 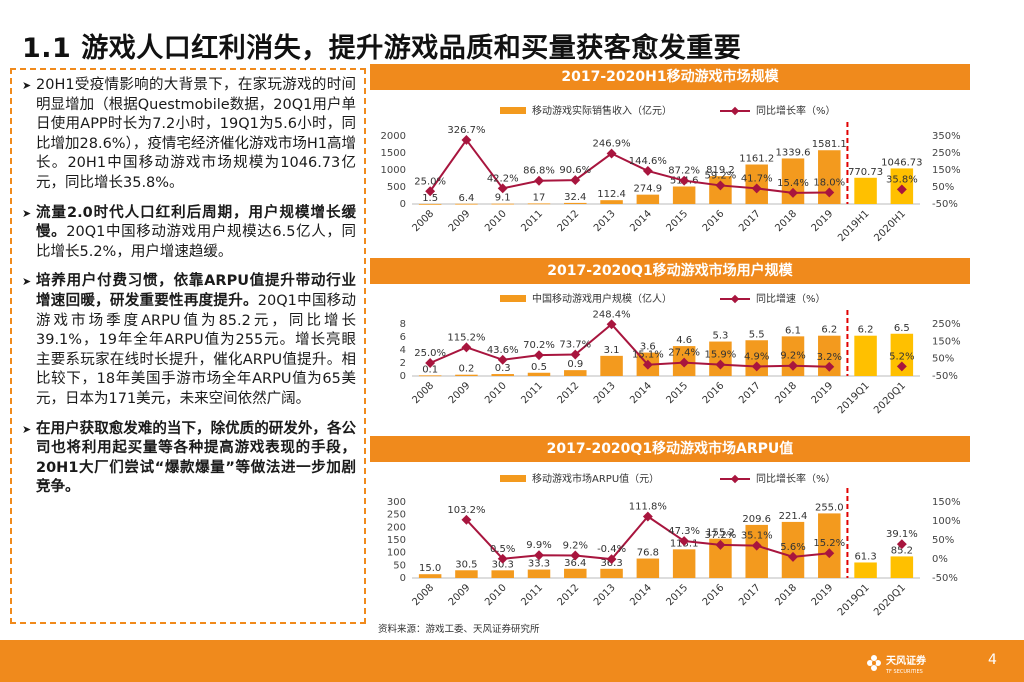 I want to click on growth-rate-label: 43.6%, so click(x=503, y=350).